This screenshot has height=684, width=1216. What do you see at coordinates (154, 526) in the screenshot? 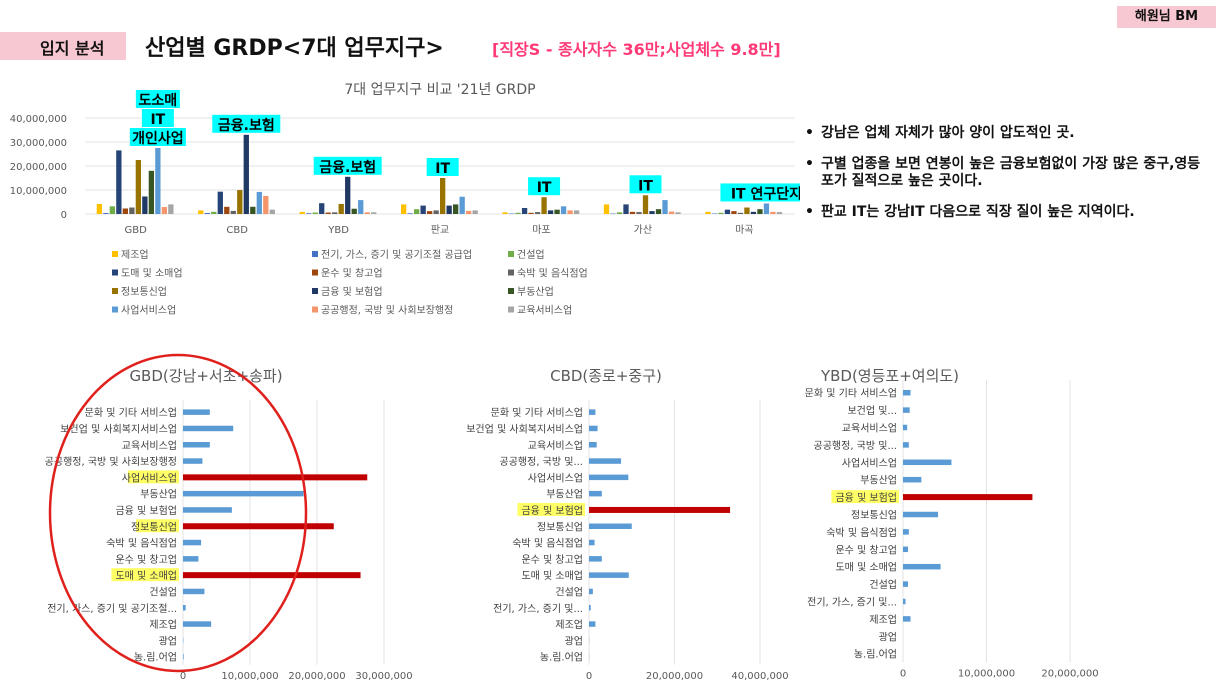
I see `category-label: 정보통신업` at bounding box center [154, 526].